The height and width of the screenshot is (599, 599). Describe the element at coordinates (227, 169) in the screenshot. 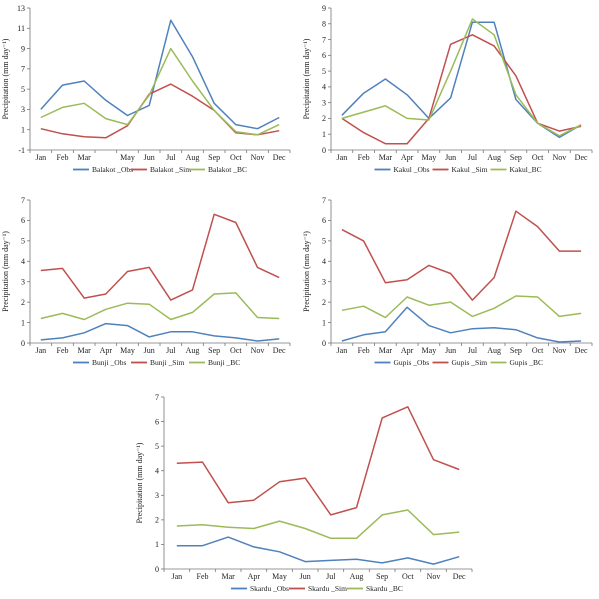

I see `legend-label: Balakot _BC` at that location.